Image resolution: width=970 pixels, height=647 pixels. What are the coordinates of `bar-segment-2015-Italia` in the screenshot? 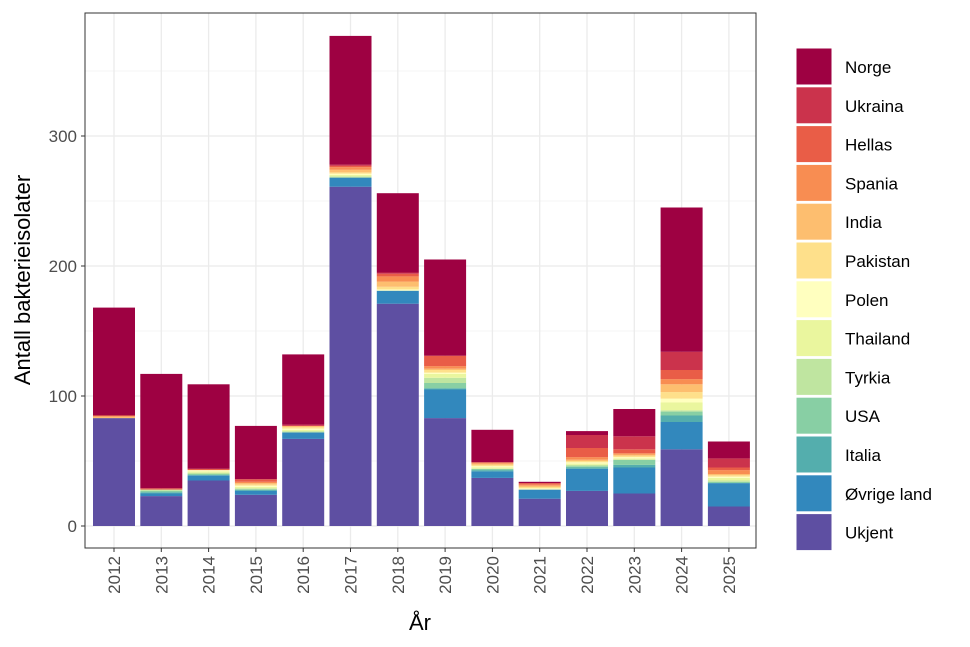 It's located at (255, 490).